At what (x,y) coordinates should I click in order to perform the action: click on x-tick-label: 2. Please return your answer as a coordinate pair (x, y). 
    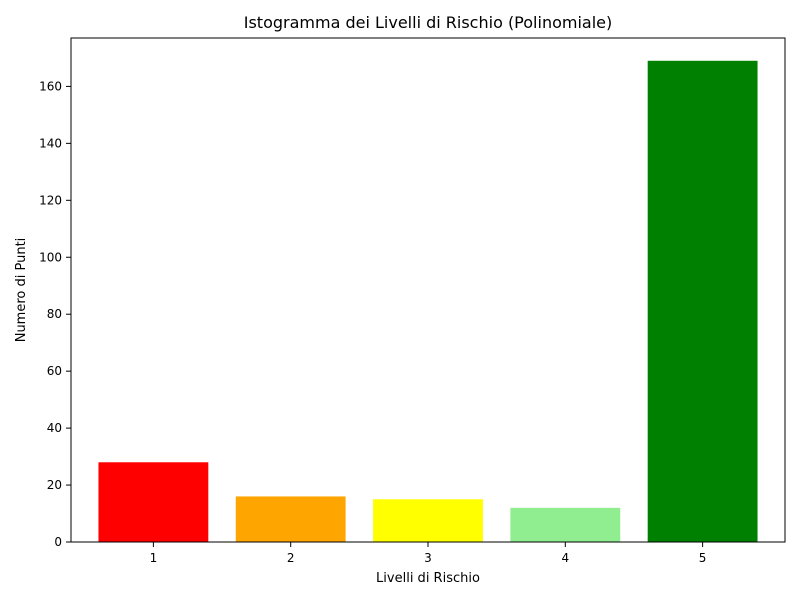
    Looking at the image, I should click on (291, 558).